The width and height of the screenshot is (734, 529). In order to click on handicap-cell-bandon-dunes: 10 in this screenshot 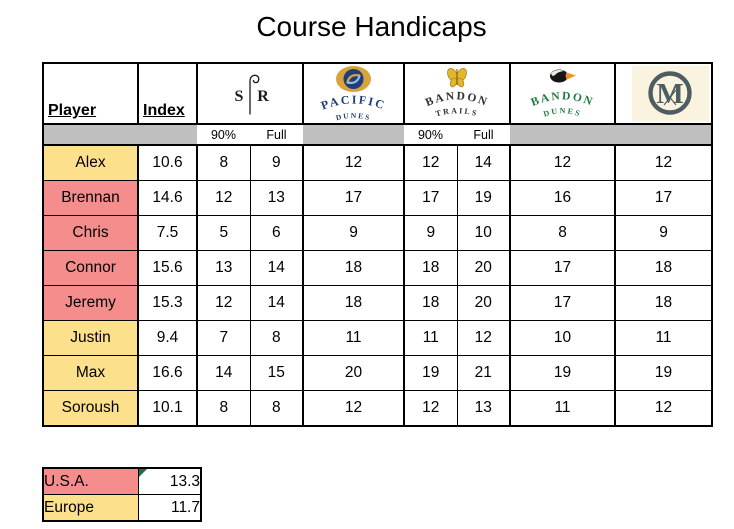, I will do `click(562, 338)`.